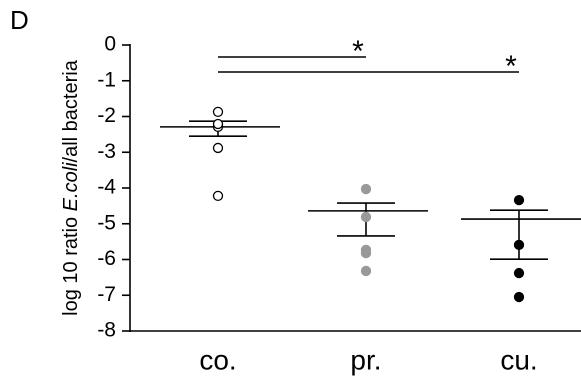 Image resolution: width=581 pixels, height=385 pixels. What do you see at coordinates (106, 115) in the screenshot?
I see `y-tick-label: -2` at bounding box center [106, 115].